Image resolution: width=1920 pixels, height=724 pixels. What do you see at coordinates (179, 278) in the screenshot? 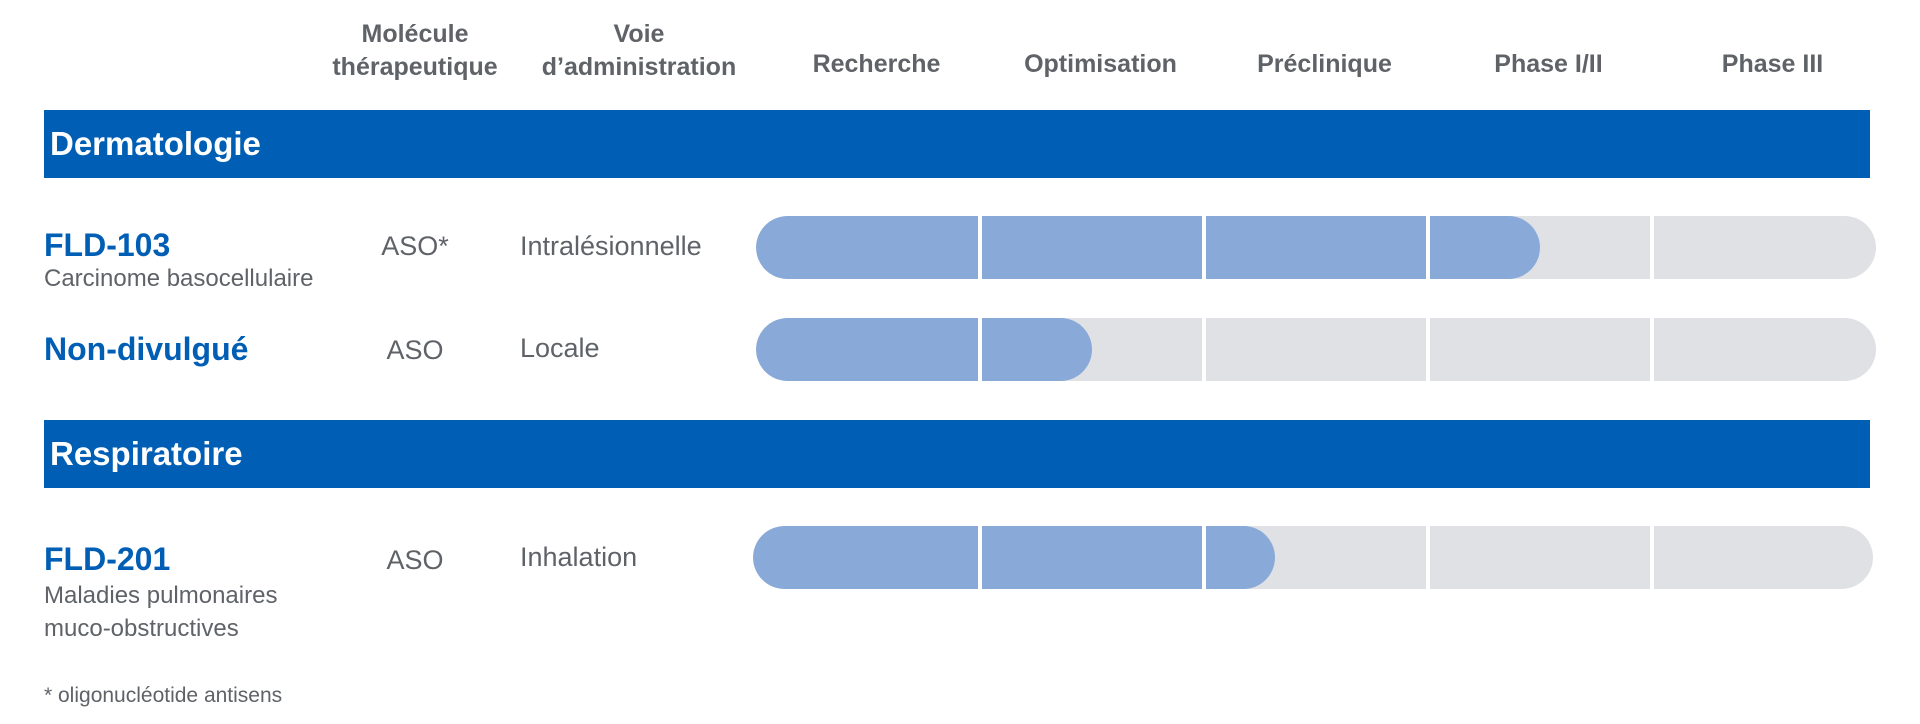
I see `product-indication-fld-103: Carcinome basocellulaire` at bounding box center [179, 278].